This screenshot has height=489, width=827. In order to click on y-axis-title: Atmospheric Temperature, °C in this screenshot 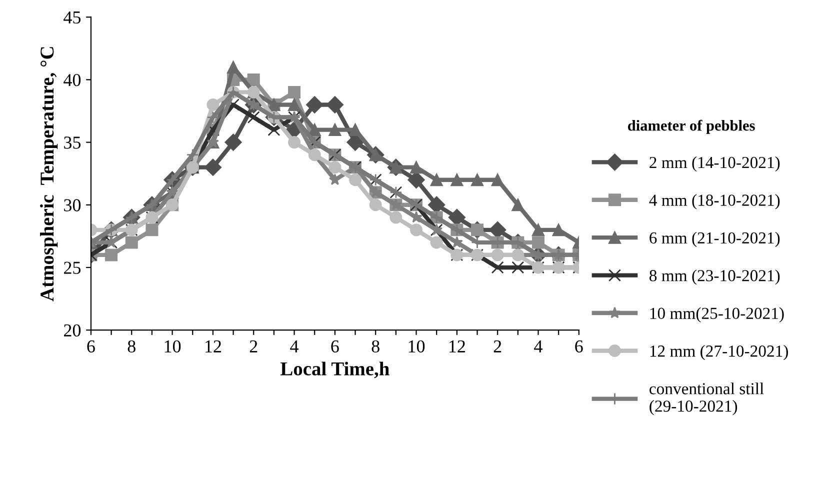, I will do `click(49, 174)`.